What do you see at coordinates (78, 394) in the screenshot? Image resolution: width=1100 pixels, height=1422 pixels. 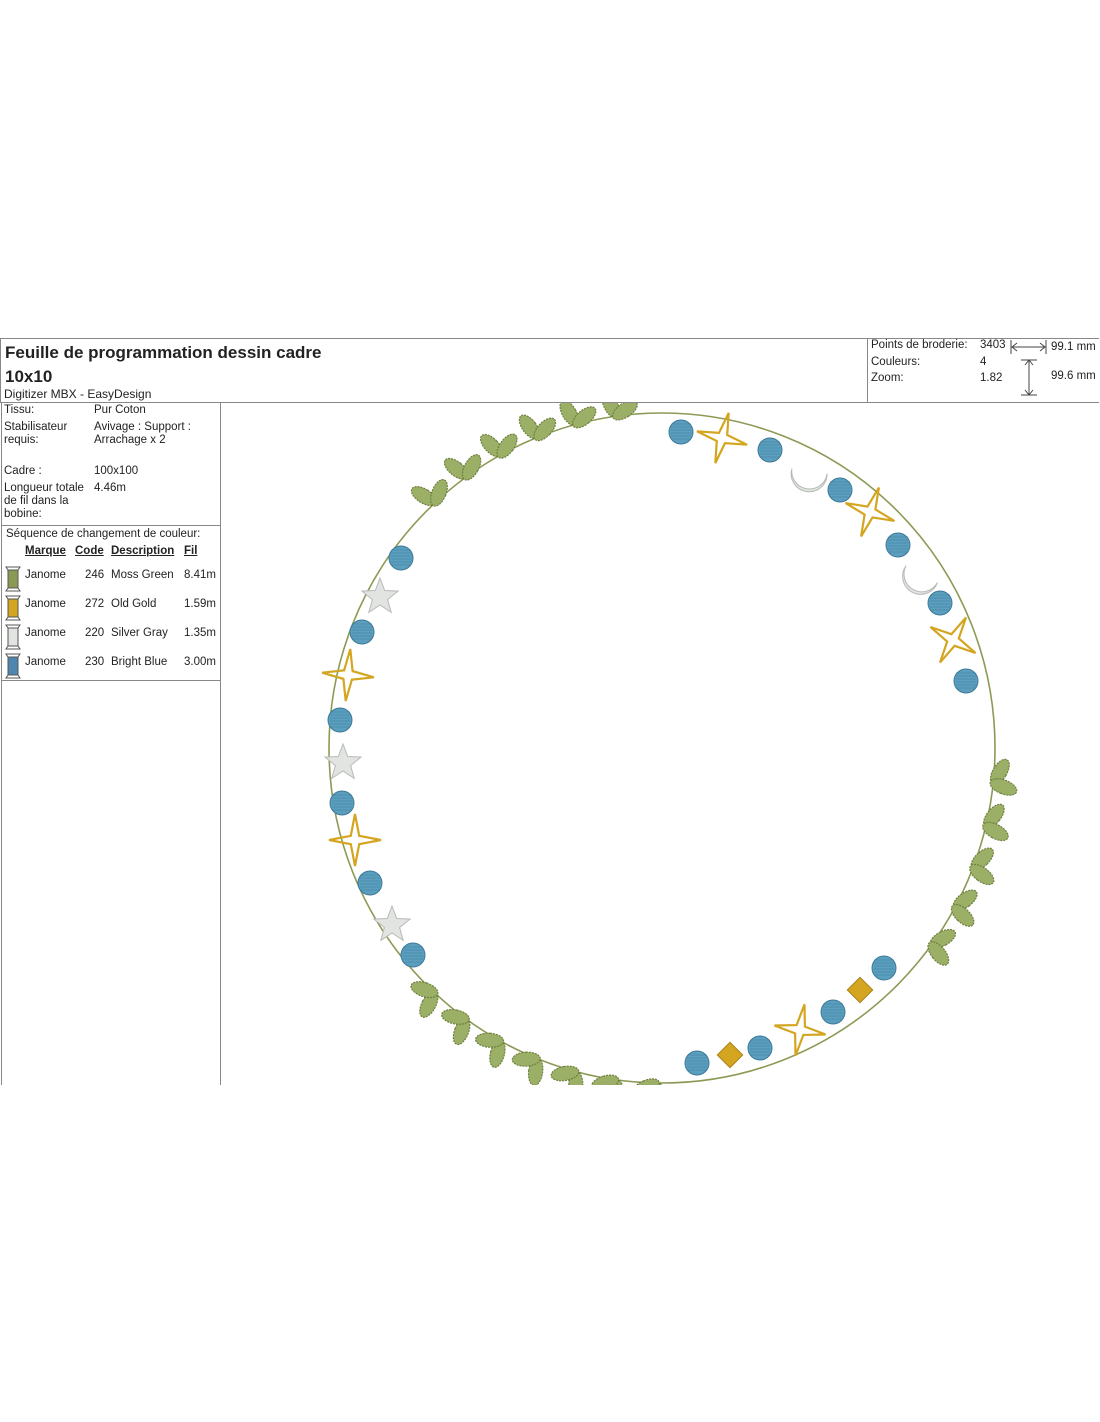 I see `software-label: Digitizer MBX - EasyDesign` at bounding box center [78, 394].